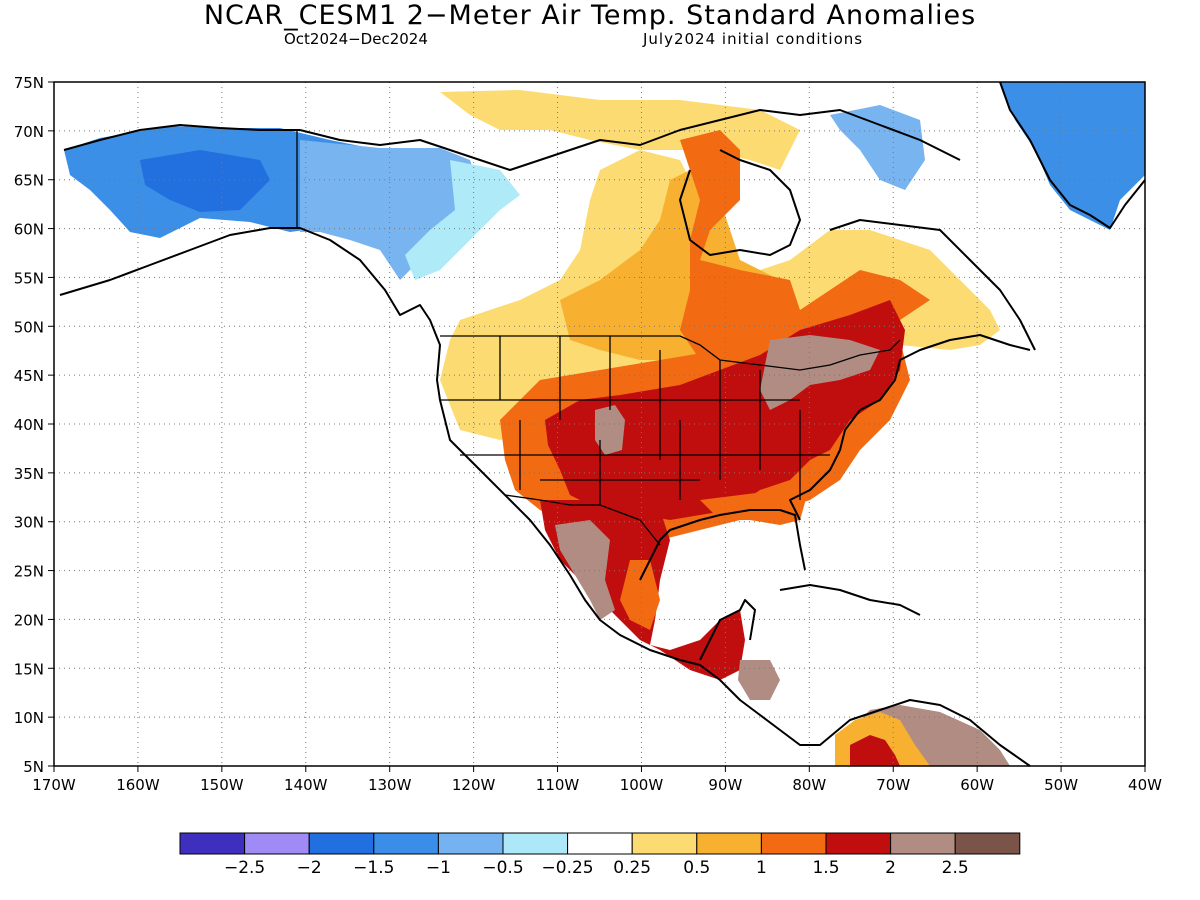  I want to click on coastline-greenland, so click(1072, 155).